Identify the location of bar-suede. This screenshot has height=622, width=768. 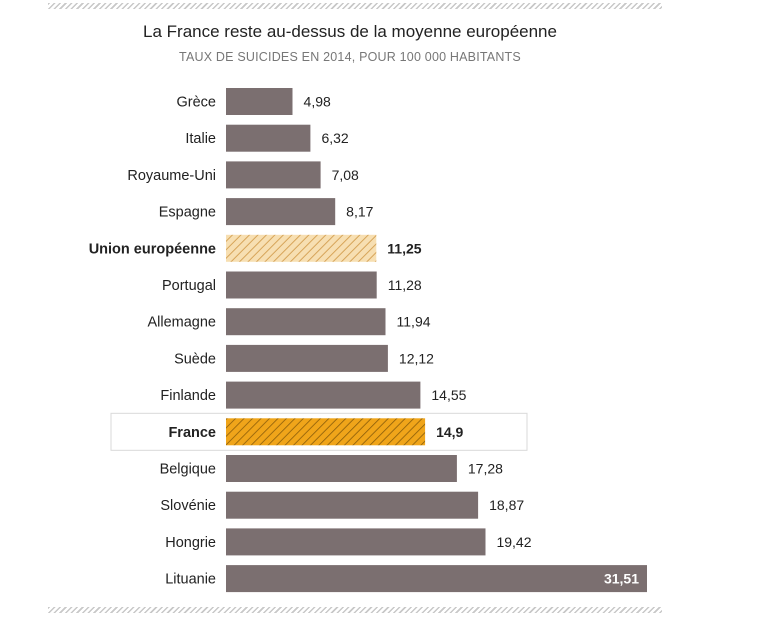
(307, 358).